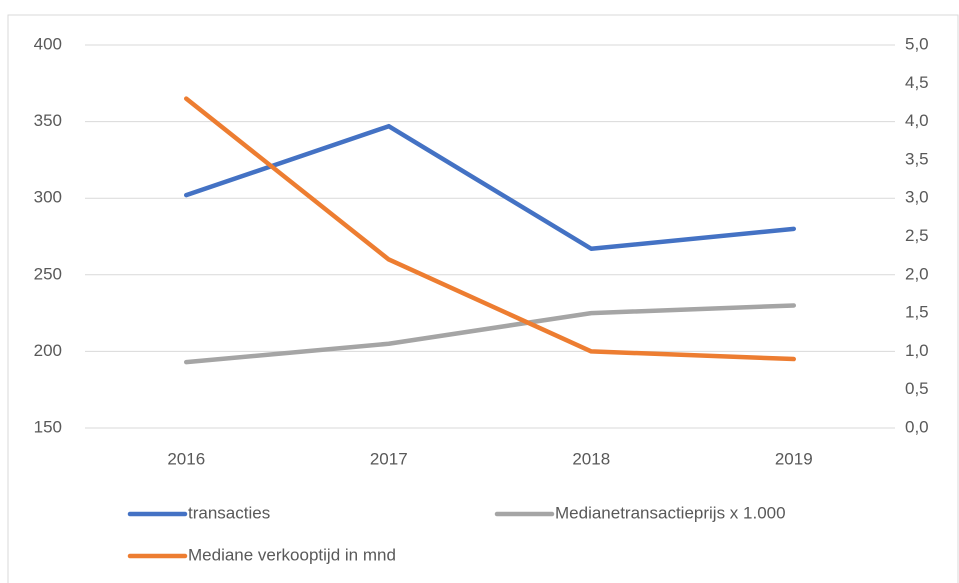 This screenshot has height=583, width=959. Describe the element at coordinates (917, 120) in the screenshot. I see `y2-tick-label: 4,0` at that location.